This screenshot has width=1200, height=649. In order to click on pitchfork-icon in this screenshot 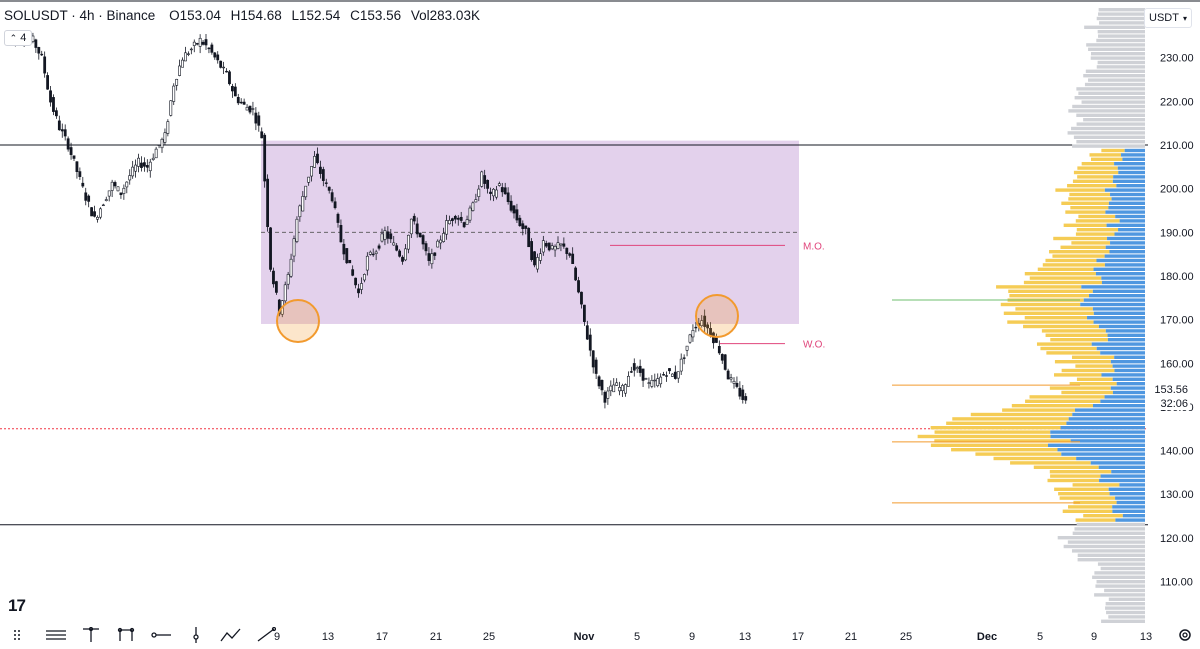, I will do `click(91, 635)`.